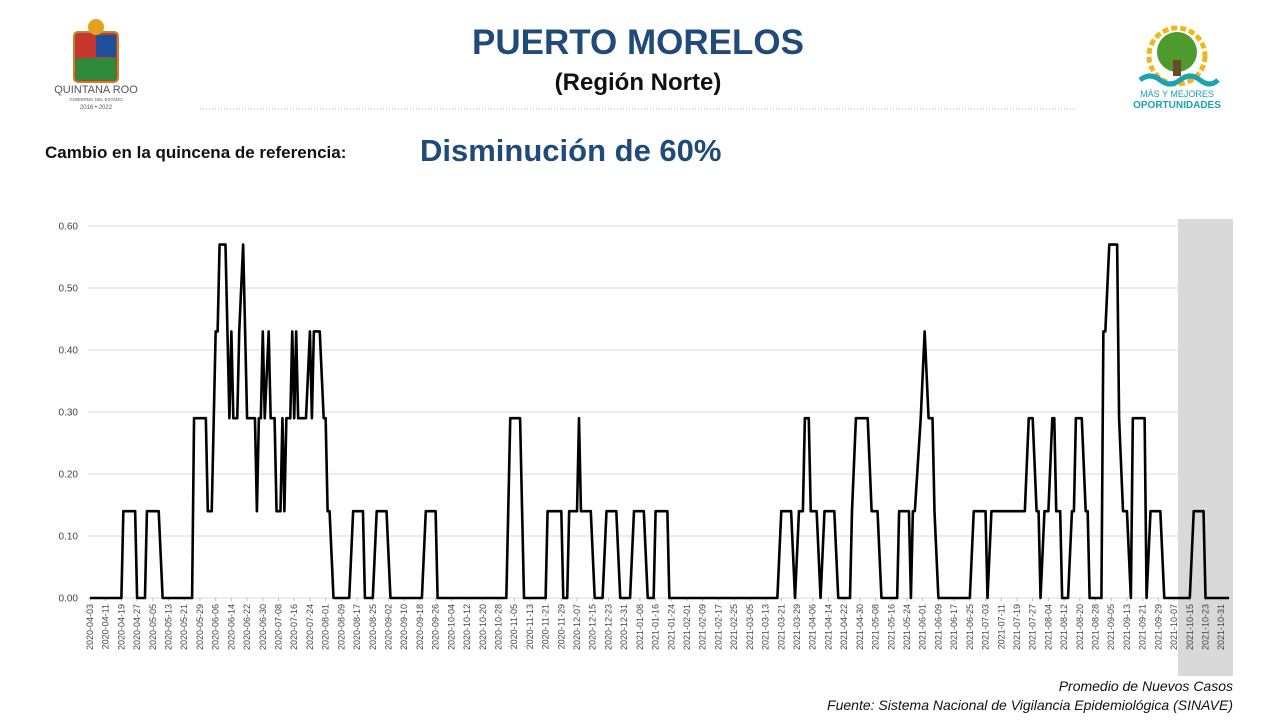  I want to click on logo-right: MÁS Y MEJORES OPORTUNIDADES, so click(1177, 68).